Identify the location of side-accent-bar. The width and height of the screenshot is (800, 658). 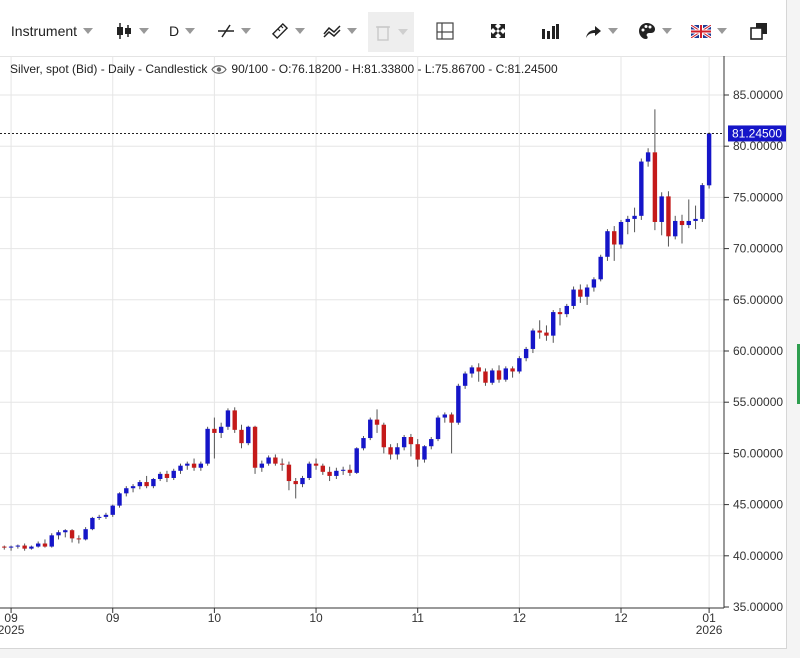
(798, 374).